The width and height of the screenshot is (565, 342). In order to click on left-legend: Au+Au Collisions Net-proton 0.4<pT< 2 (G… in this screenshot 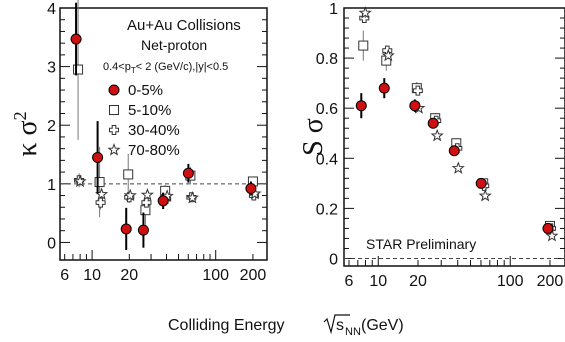, I will do `click(172, 88)`.